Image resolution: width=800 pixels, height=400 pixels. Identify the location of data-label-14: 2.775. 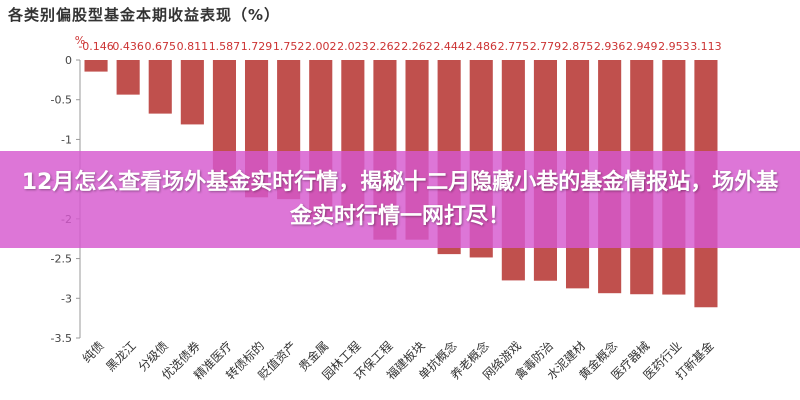
(514, 46).